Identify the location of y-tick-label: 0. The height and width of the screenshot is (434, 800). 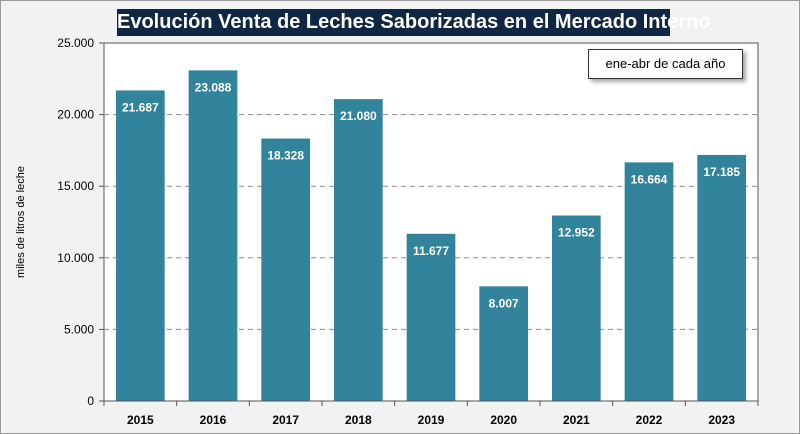
(90, 401).